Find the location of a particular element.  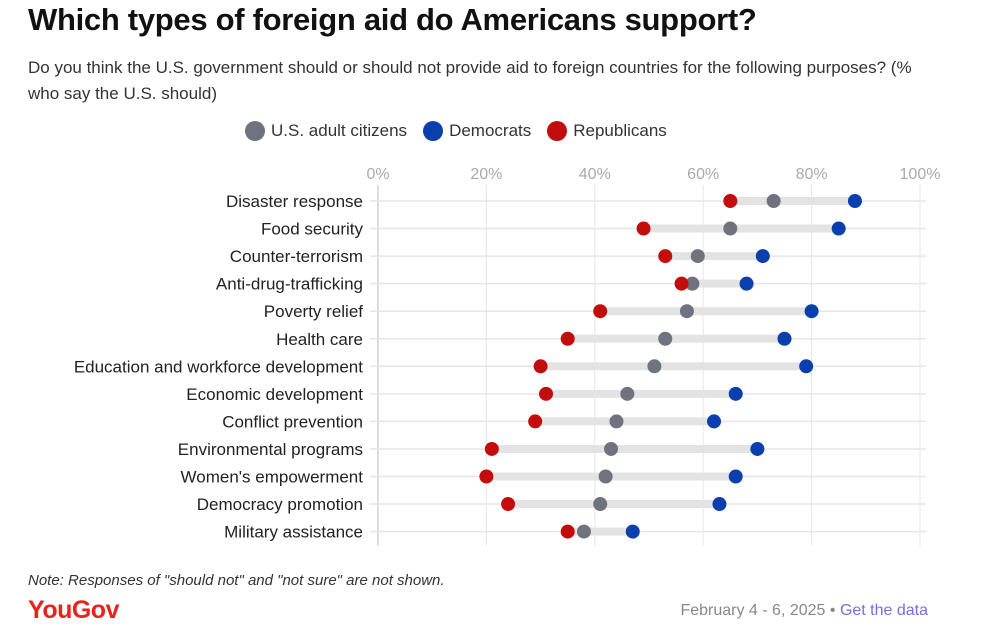

legend-item-dem: Democrats is located at coordinates (477, 131).